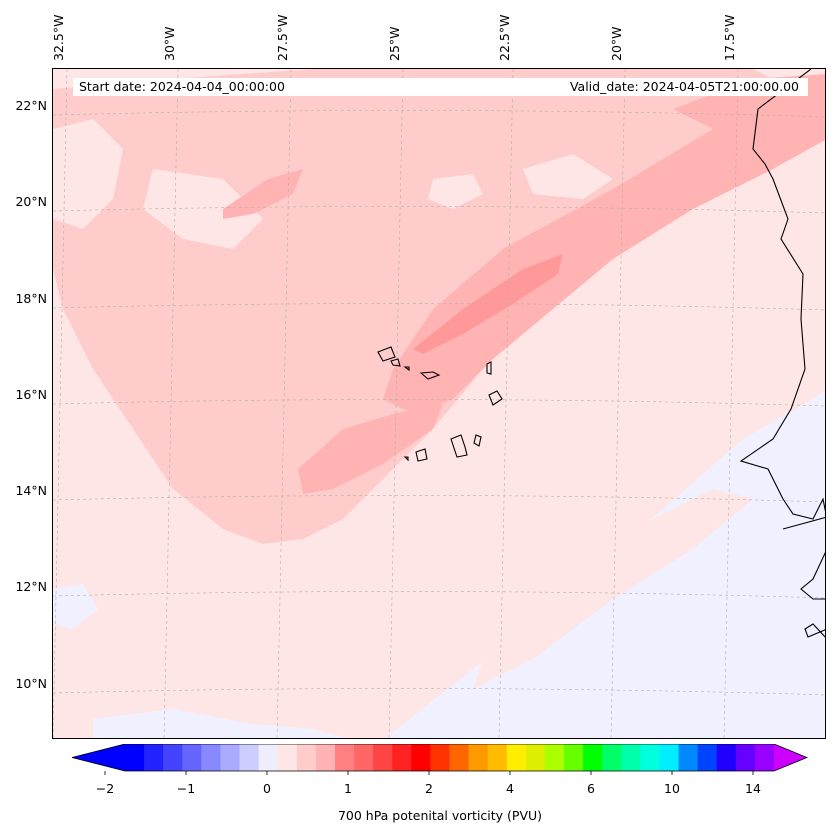 The image size is (837, 836). What do you see at coordinates (477, 440) in the screenshot?
I see `island-maio` at bounding box center [477, 440].